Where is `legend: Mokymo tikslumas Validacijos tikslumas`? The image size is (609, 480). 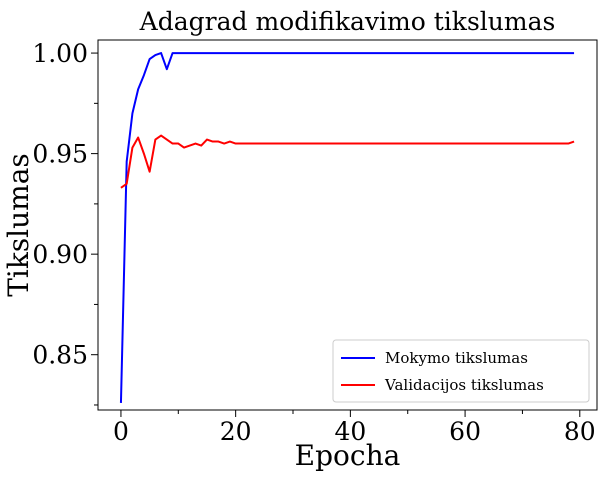
legend: Mokymo tikslumas Validacijos tikslumas is located at coordinates (461, 371).